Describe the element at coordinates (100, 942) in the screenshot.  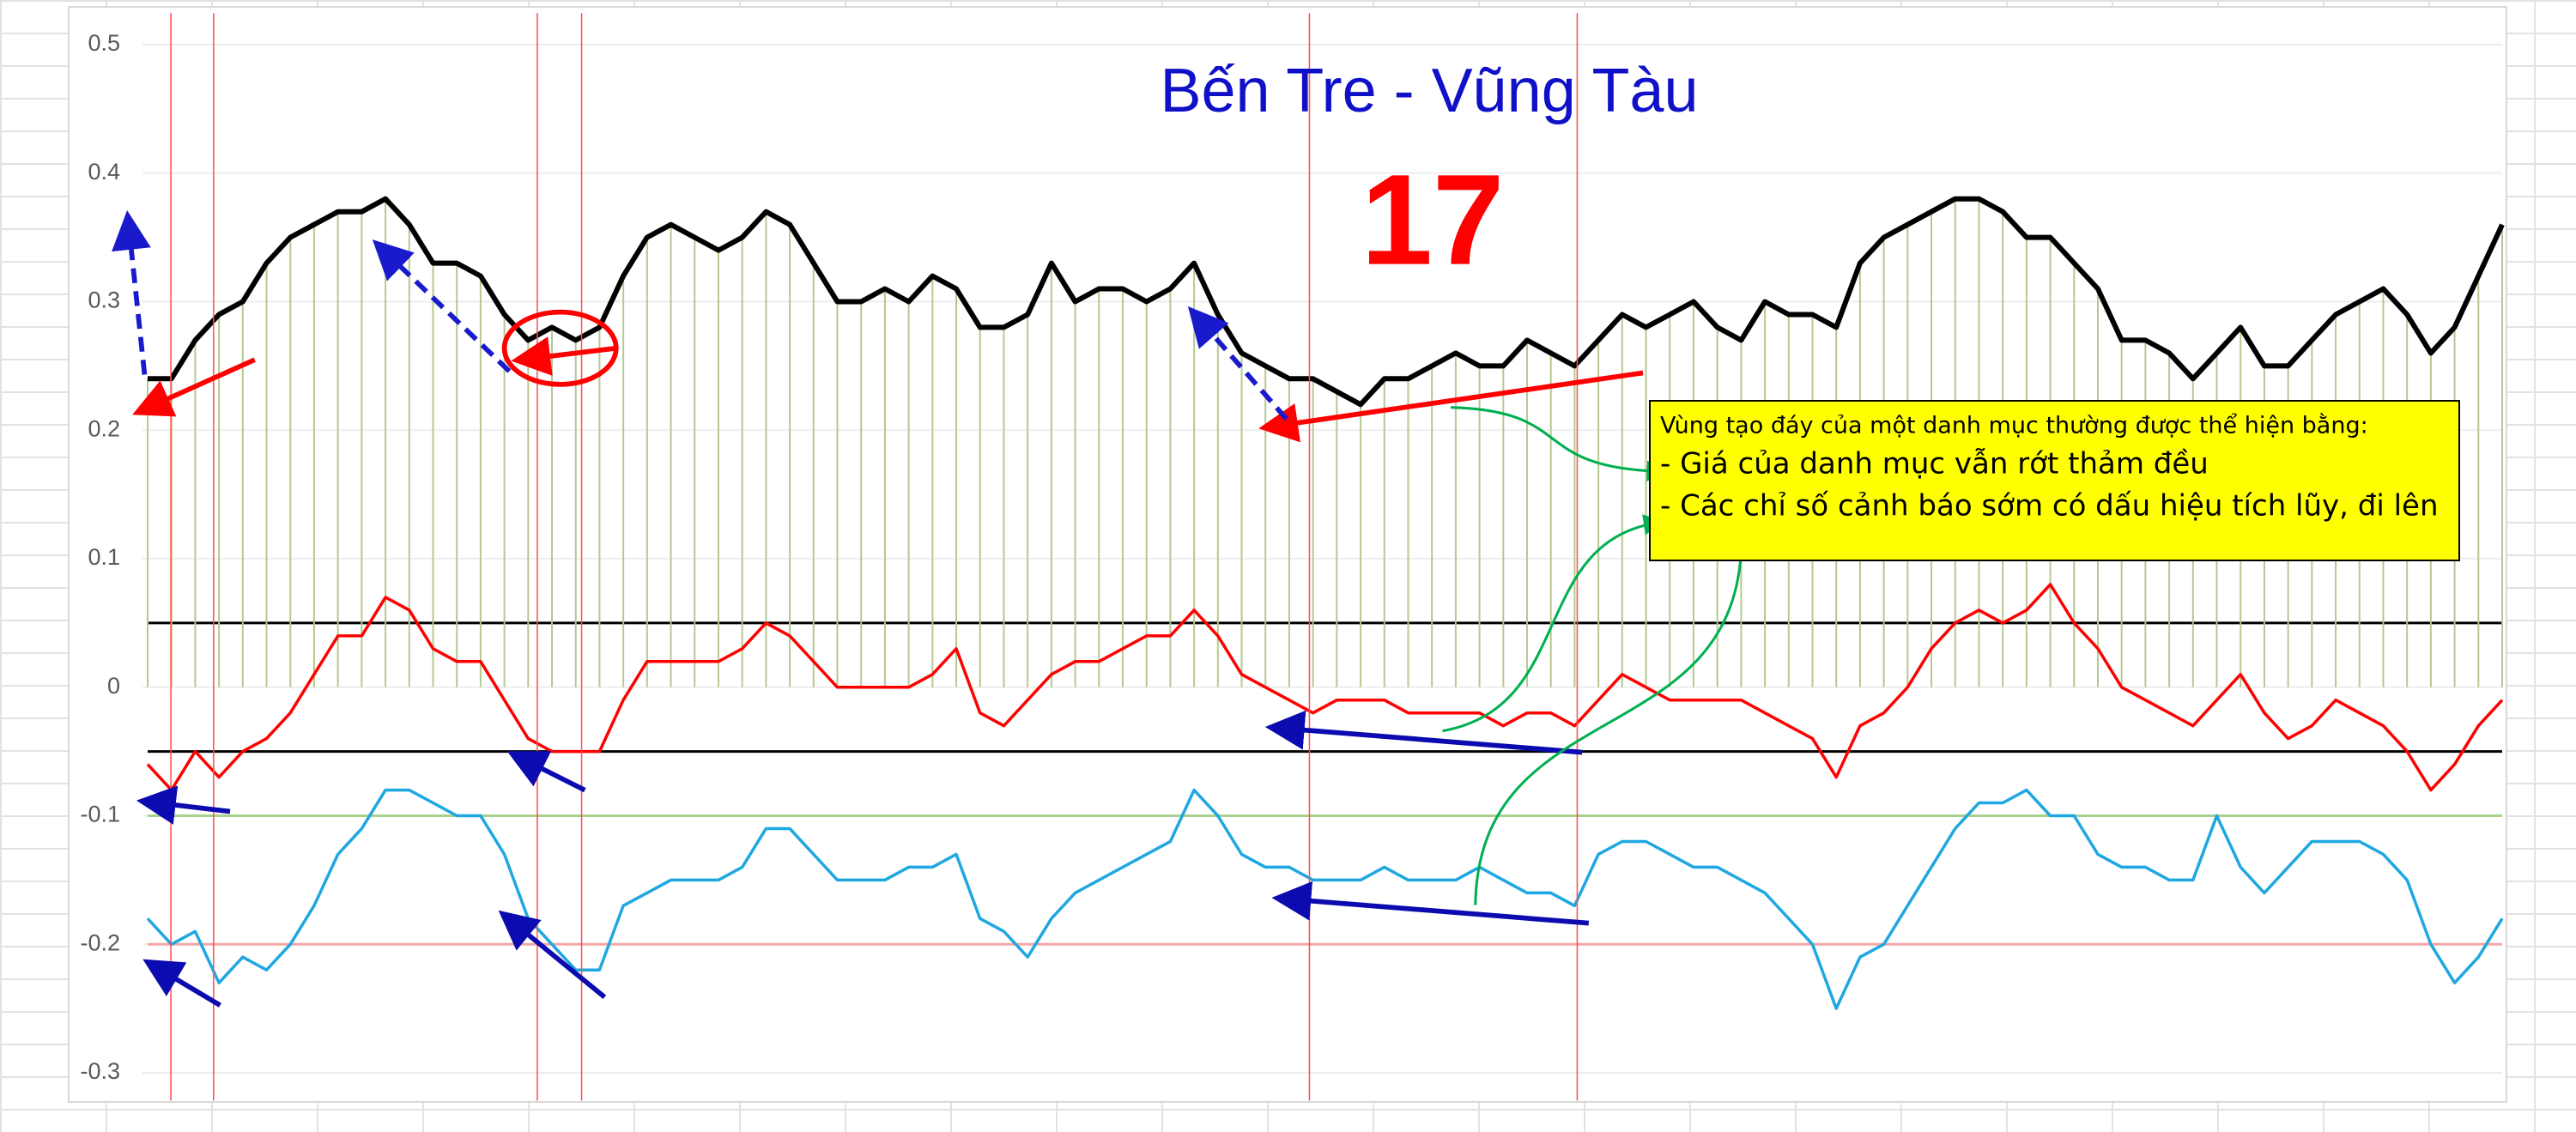
I see `y-tick-label: -0.2` at that location.